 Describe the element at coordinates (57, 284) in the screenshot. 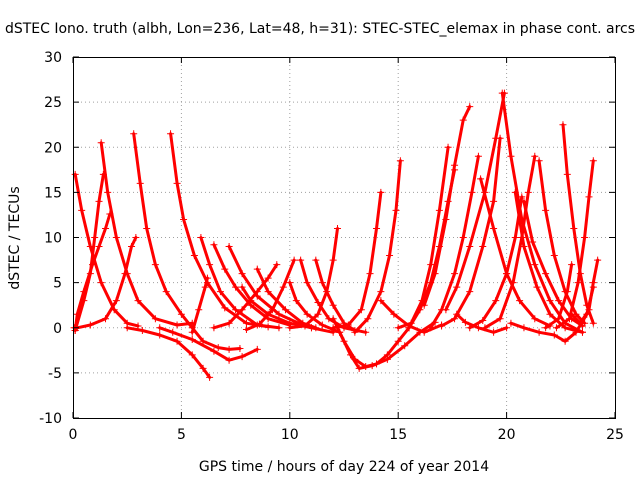

I see `y-tick-label: 5` at that location.